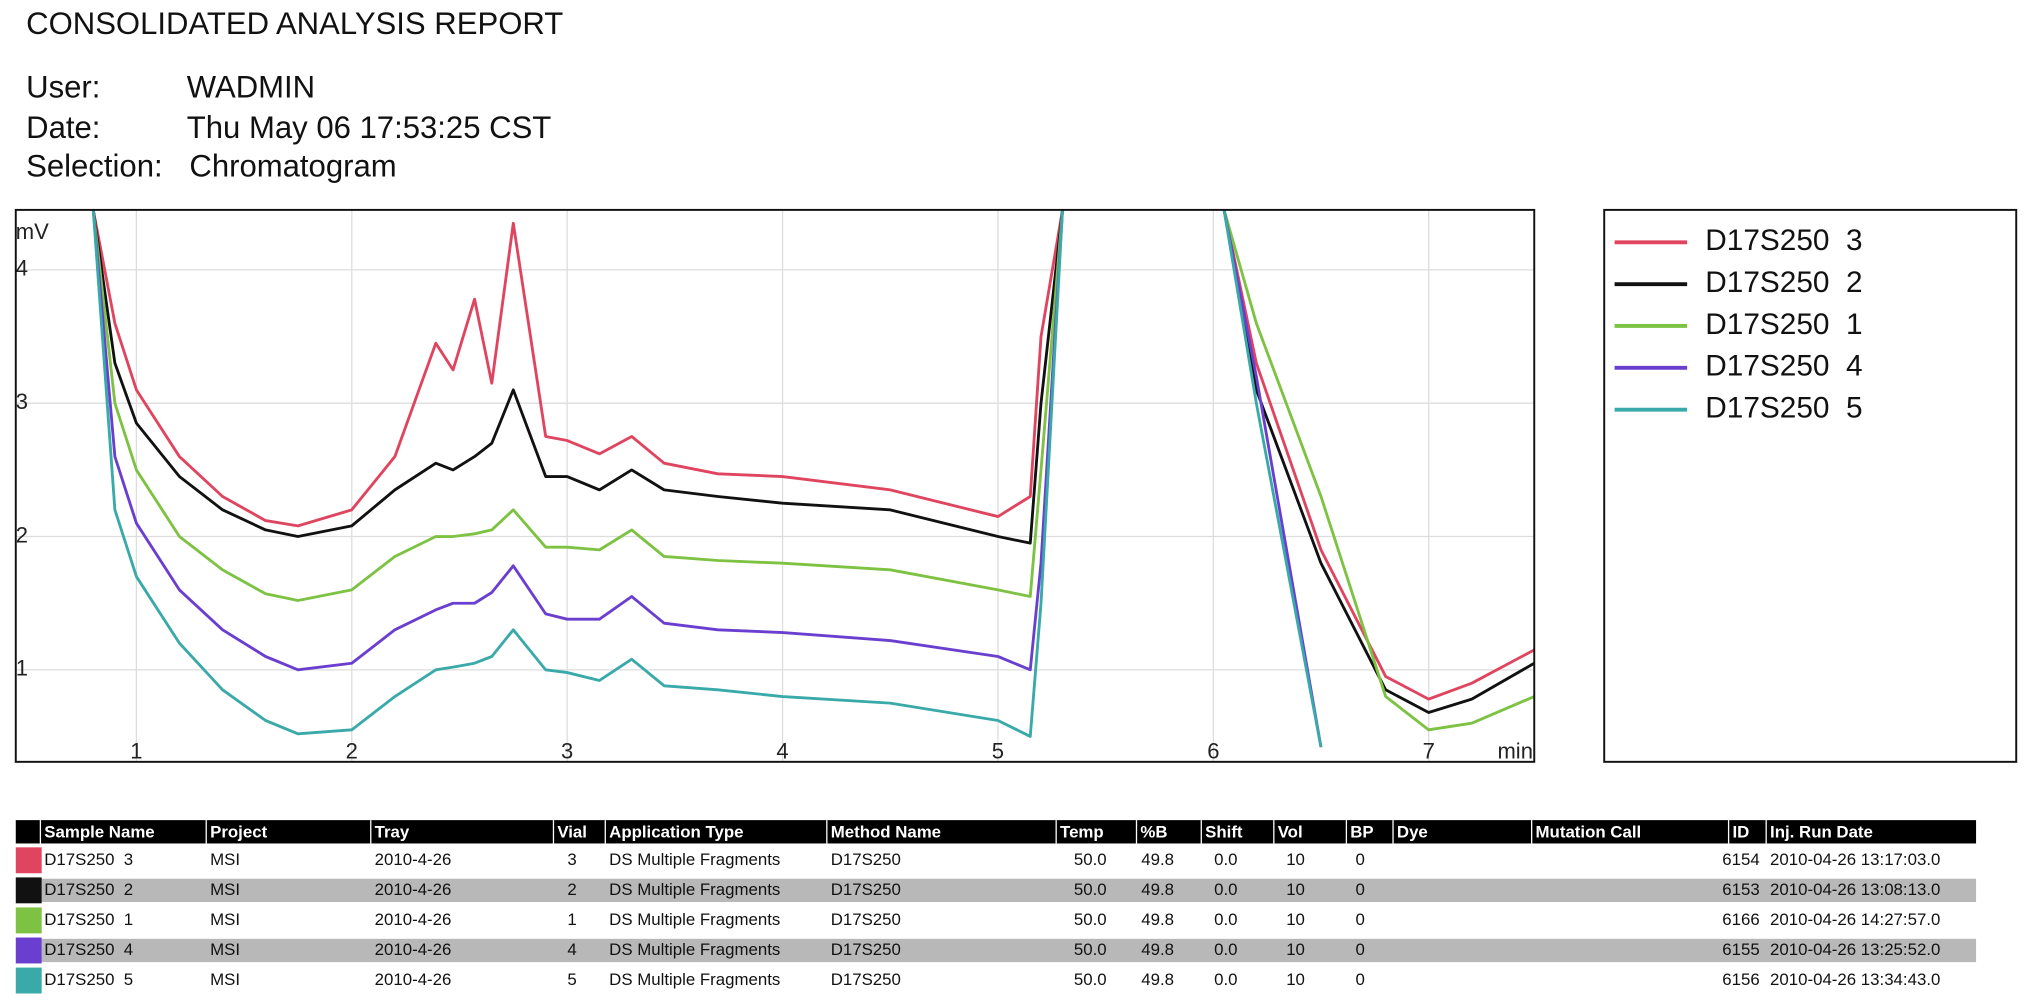  Describe the element at coordinates (1783, 408) in the screenshot. I see `legend-label: D17S250 5` at that location.